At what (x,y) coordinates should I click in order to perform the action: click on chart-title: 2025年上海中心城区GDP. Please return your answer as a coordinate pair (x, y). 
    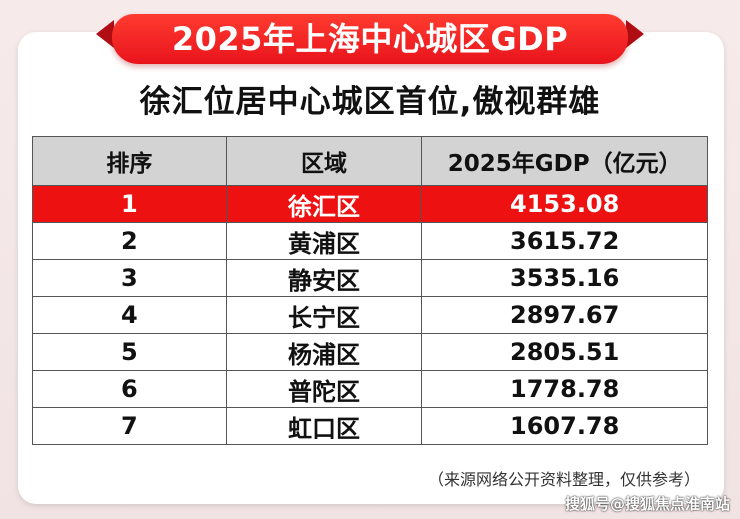
    Looking at the image, I should click on (370, 39).